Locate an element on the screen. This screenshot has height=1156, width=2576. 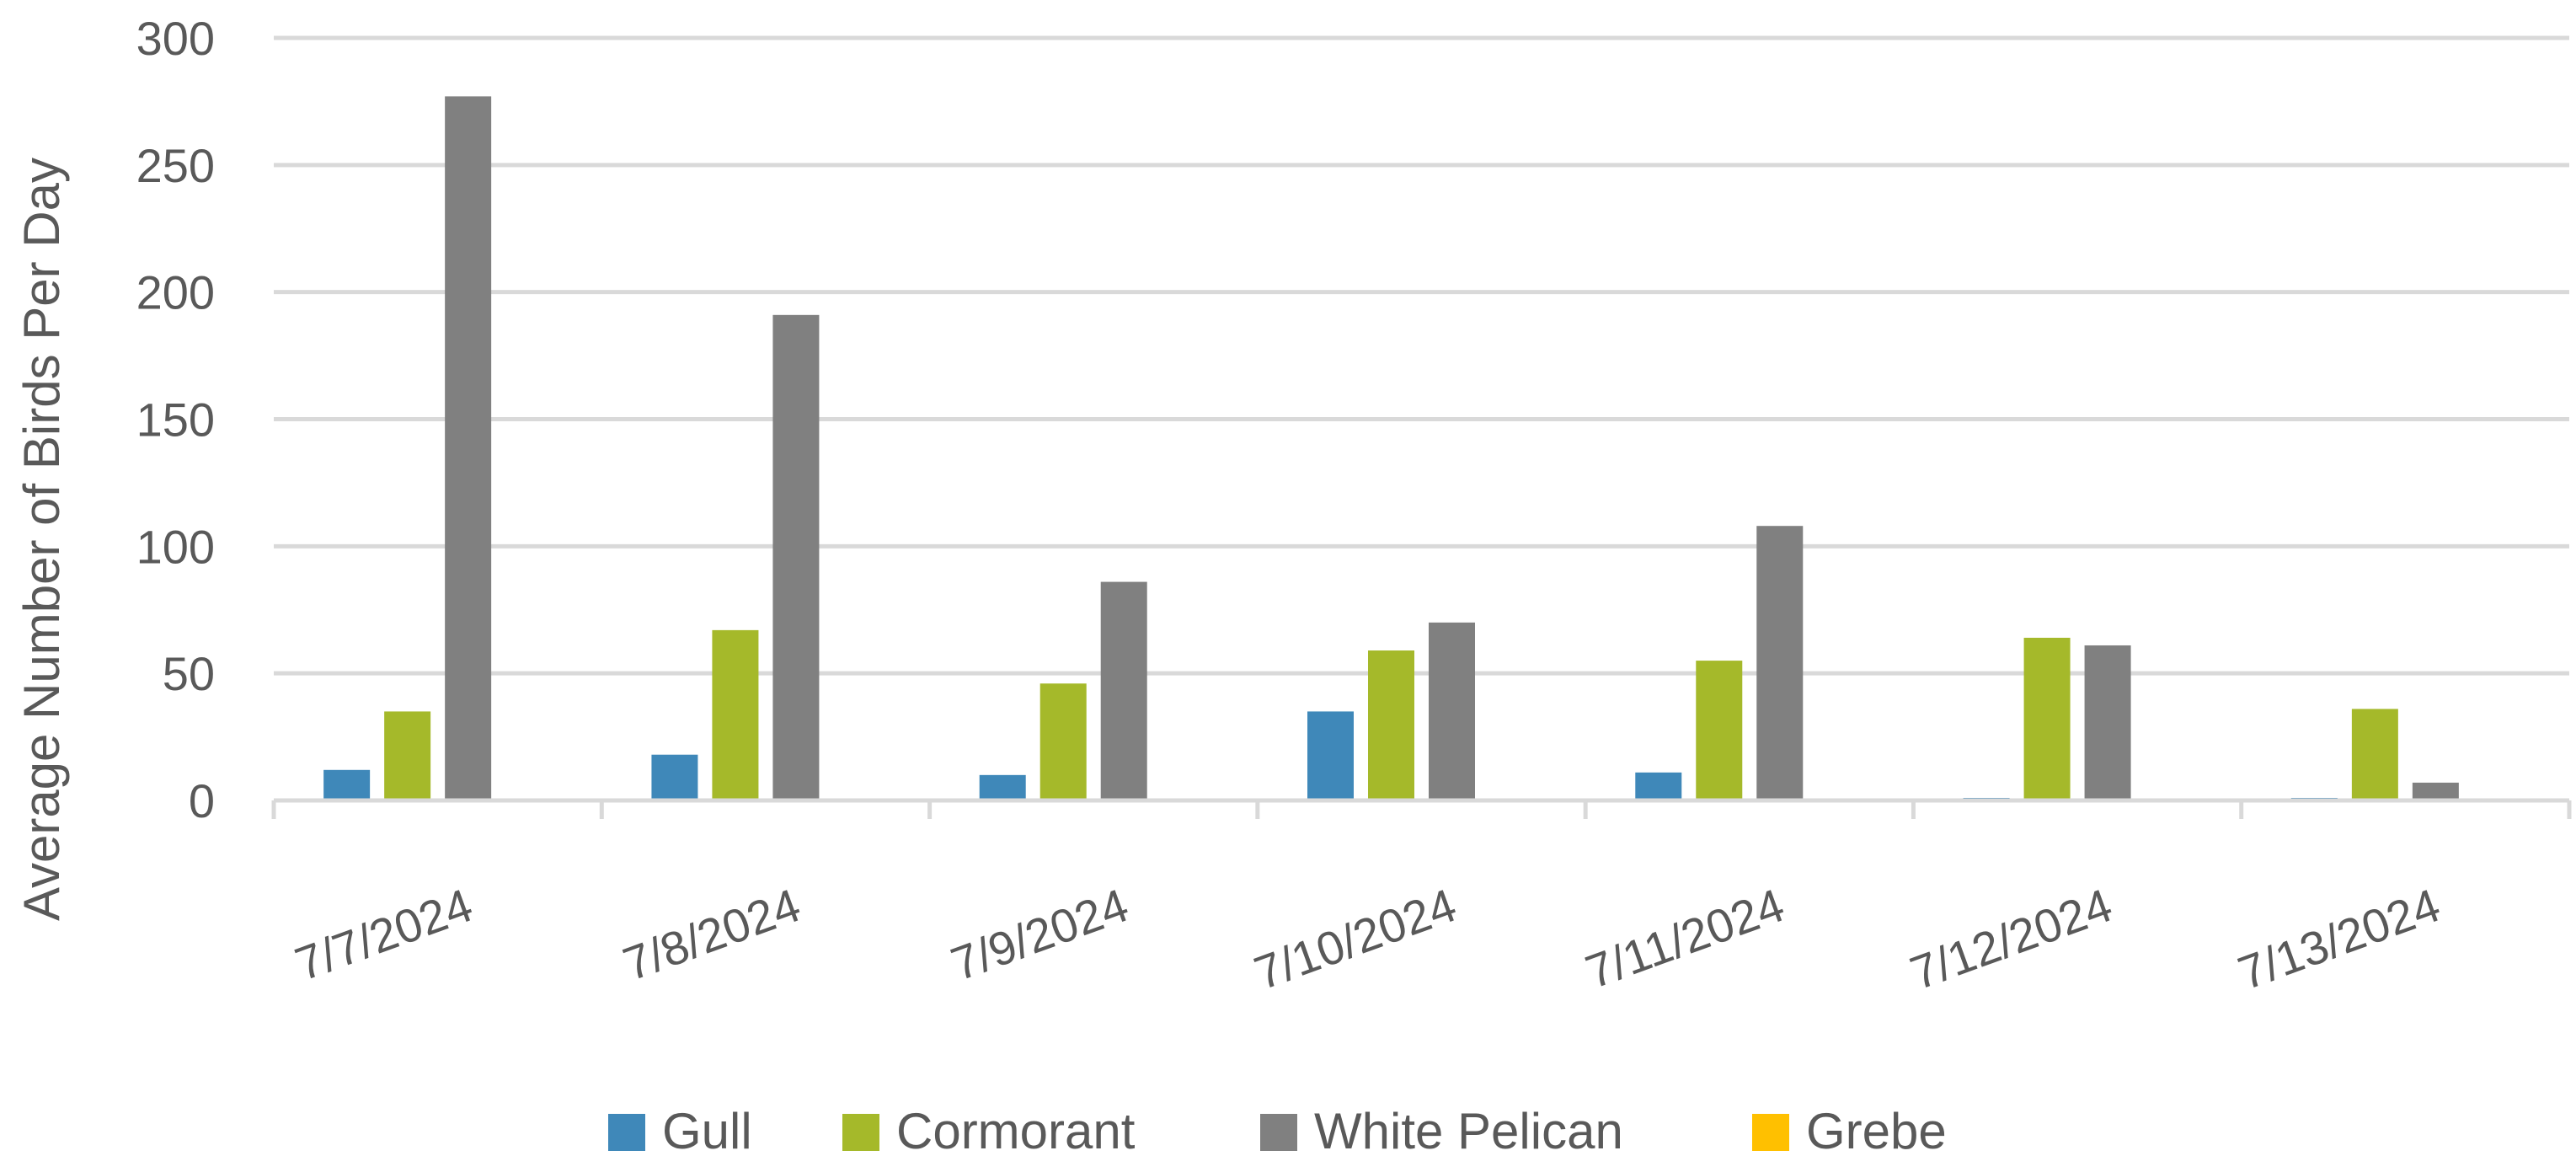
legend-label: Gull is located at coordinates (707, 1129).